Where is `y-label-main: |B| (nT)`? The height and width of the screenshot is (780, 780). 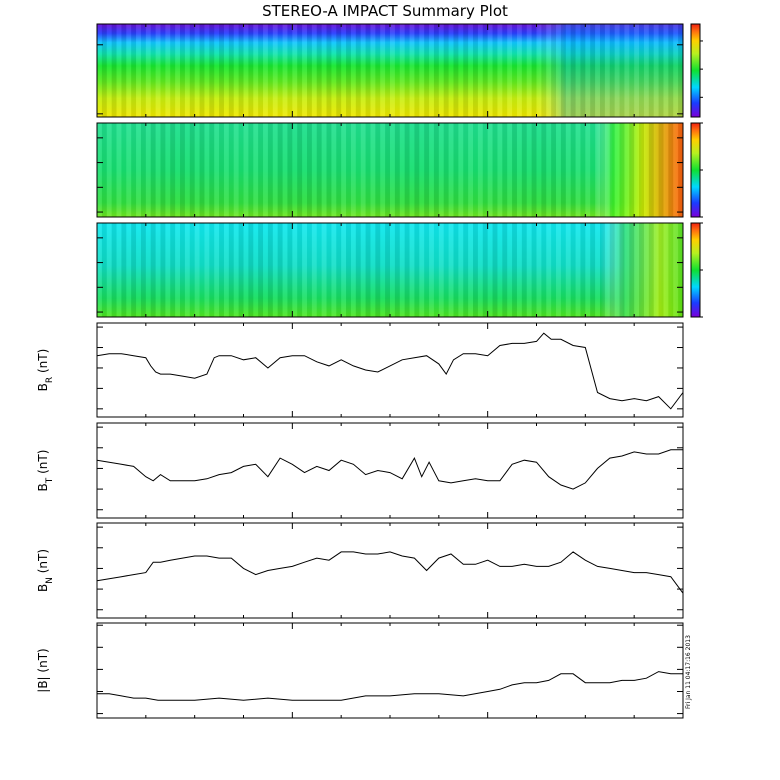 y-label-main: |B| (nT) is located at coordinates (43, 670).